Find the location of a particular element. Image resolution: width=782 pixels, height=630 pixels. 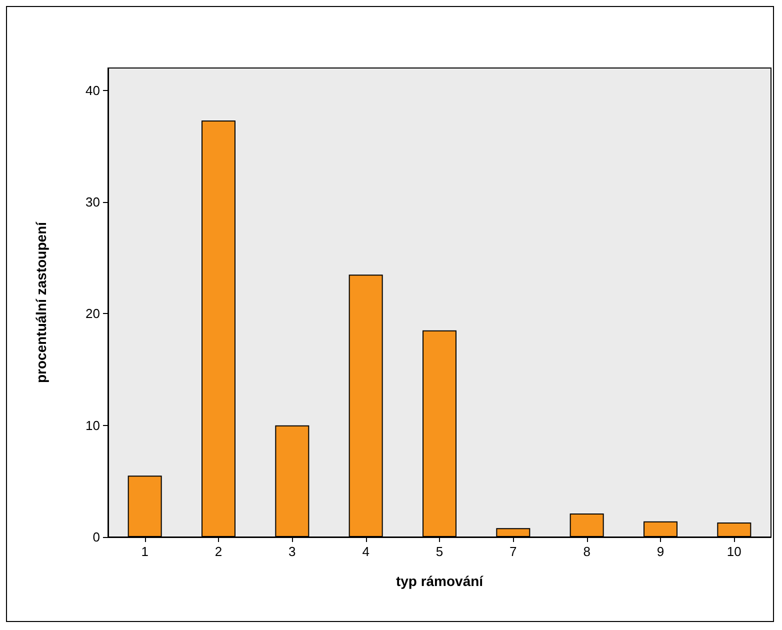

x-tick-label: 5 is located at coordinates (440, 551).